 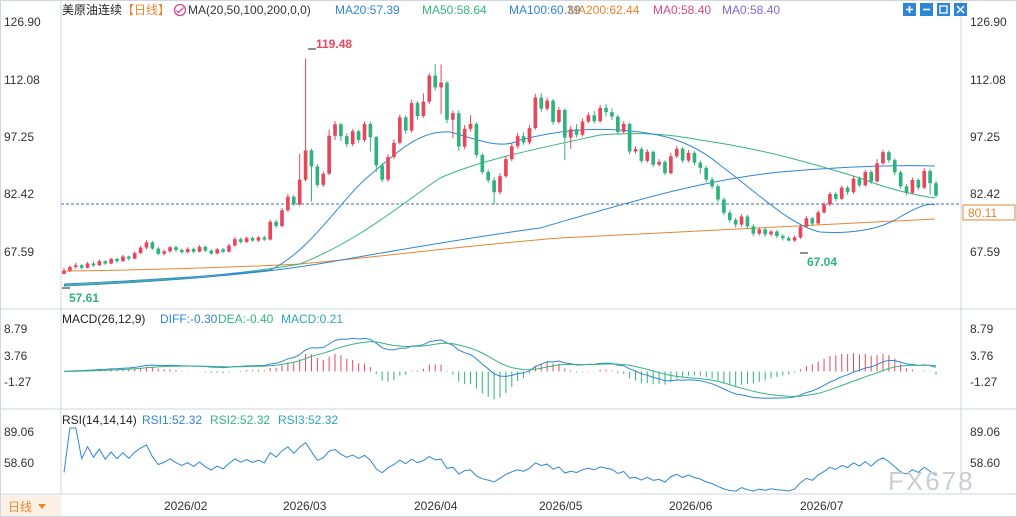 What do you see at coordinates (180, 10) in the screenshot?
I see `settings-icon` at bounding box center [180, 10].